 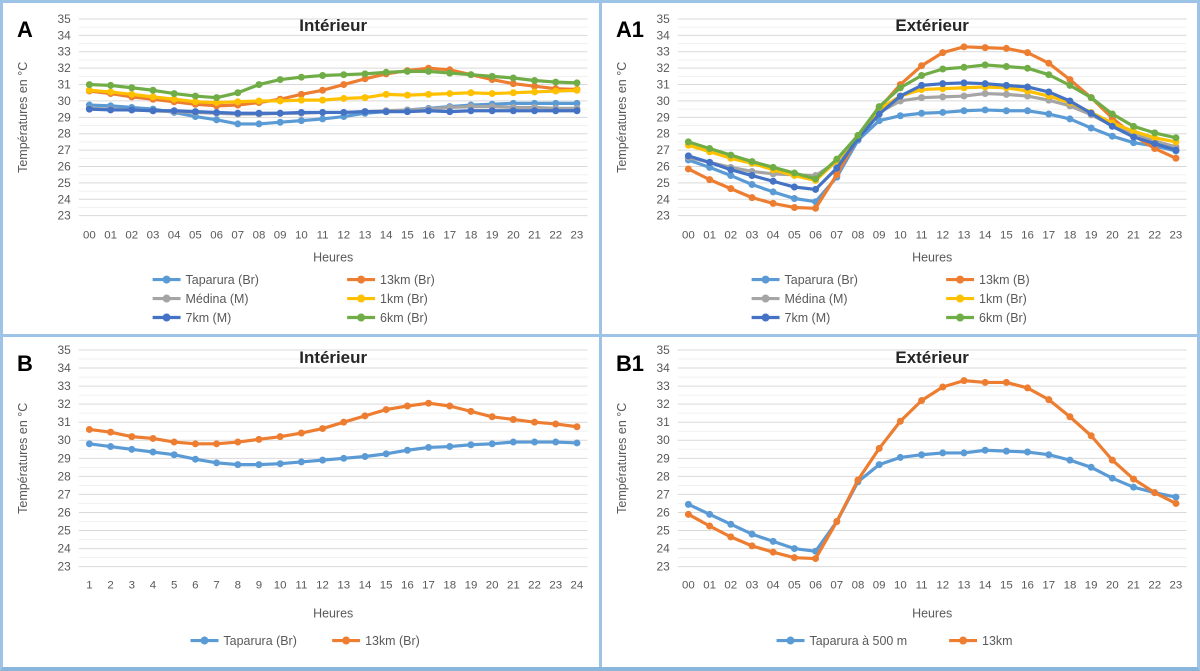 I want to click on legend-label: 13km (B), so click(x=1004, y=280).